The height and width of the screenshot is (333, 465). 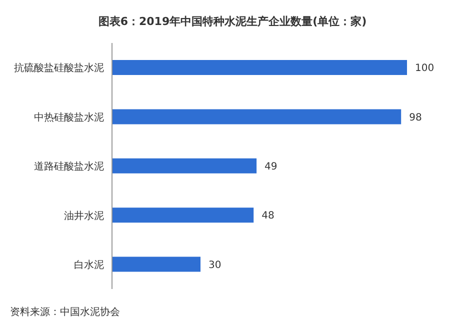 What do you see at coordinates (89, 264) in the screenshot?
I see `y-tick-label: 白水泥` at bounding box center [89, 264].